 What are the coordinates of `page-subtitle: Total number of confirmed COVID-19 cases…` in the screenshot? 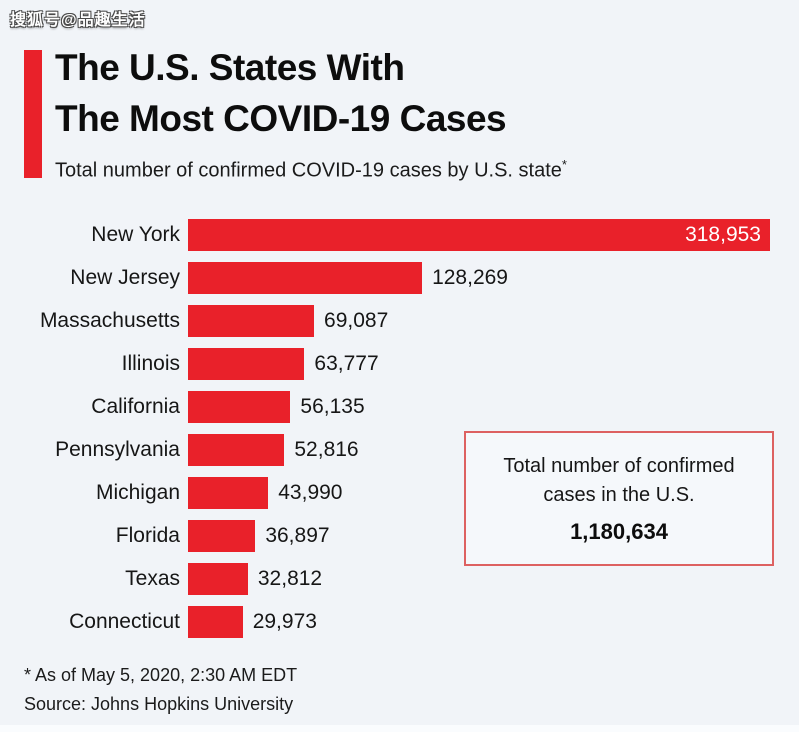 It's located at (311, 170).